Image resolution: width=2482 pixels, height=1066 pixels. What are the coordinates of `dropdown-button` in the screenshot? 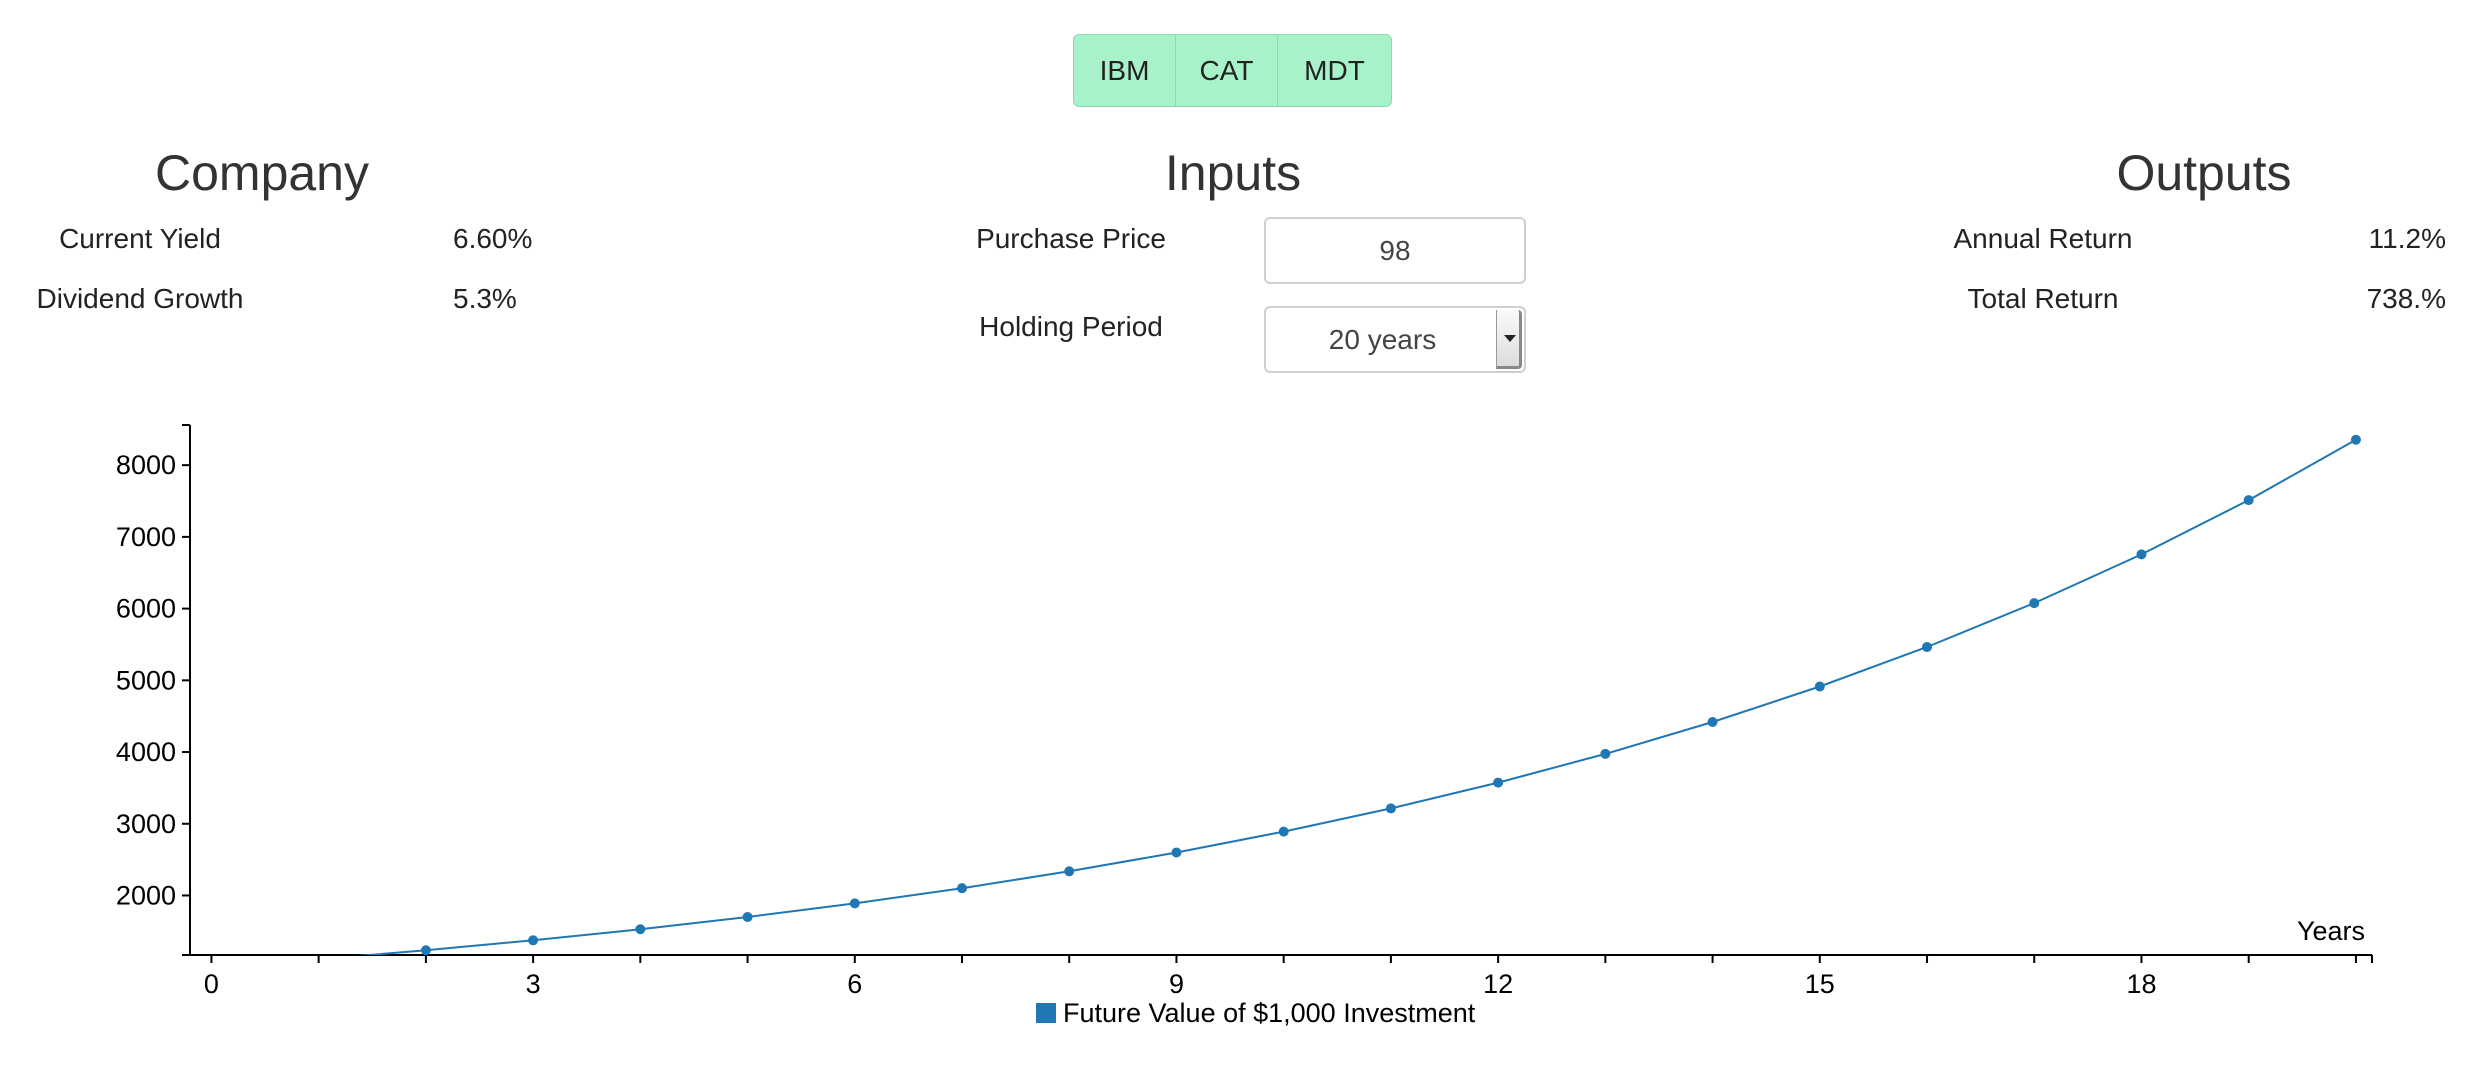 It's located at (1509, 339).